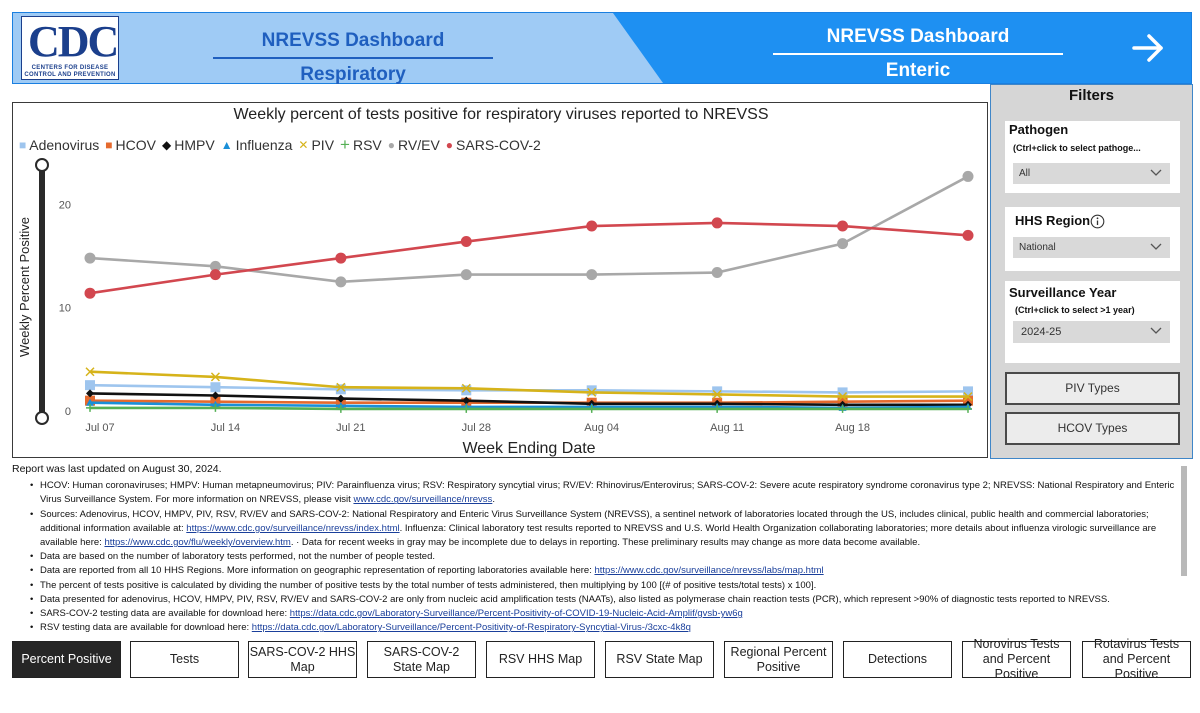 Image resolution: width=1200 pixels, height=713 pixels. I want to click on legend-item-rv-ev: ● RV/EV, so click(414, 145).